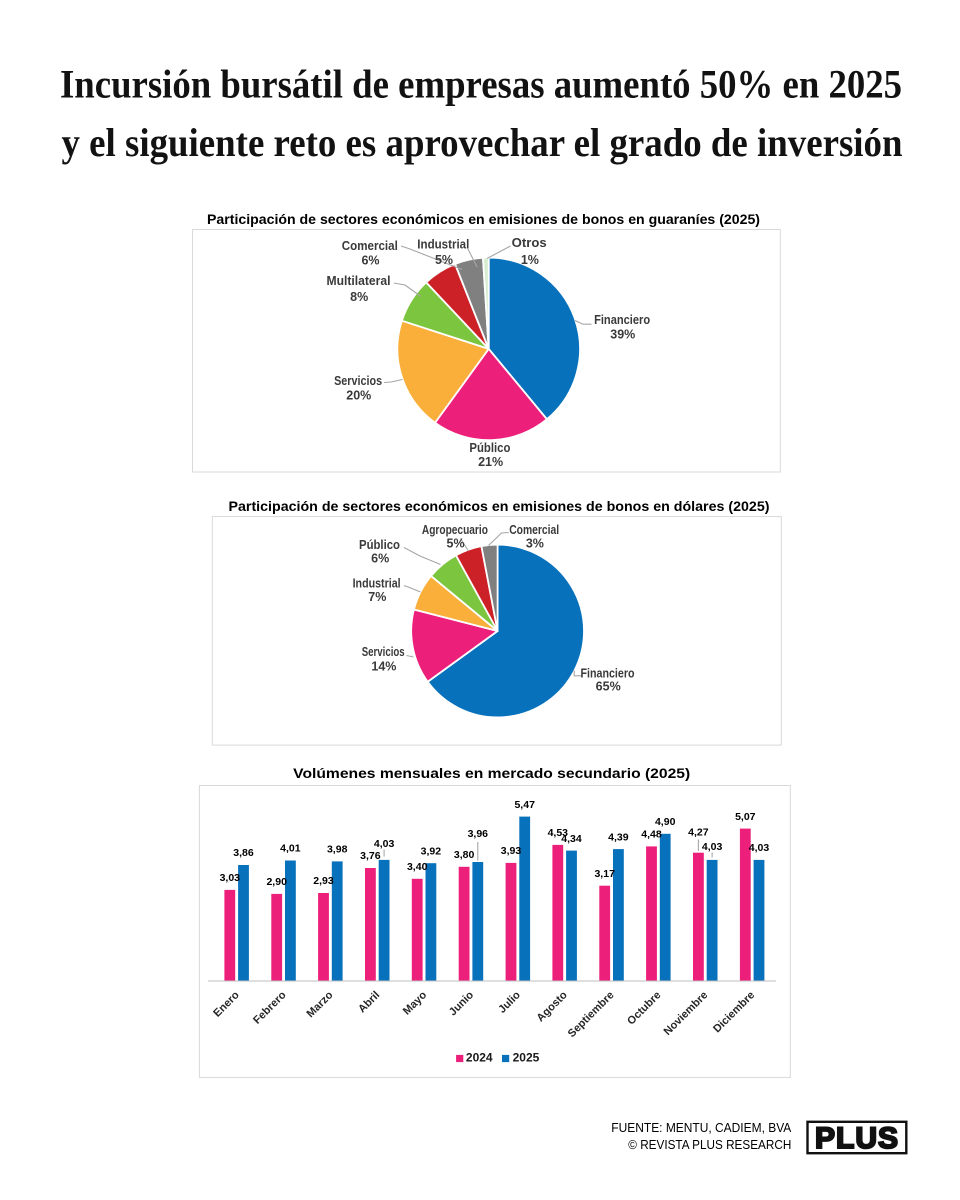 The height and width of the screenshot is (1200, 960). Describe the element at coordinates (526, 1058) in the screenshot. I see `svg-text: 2025` at that location.